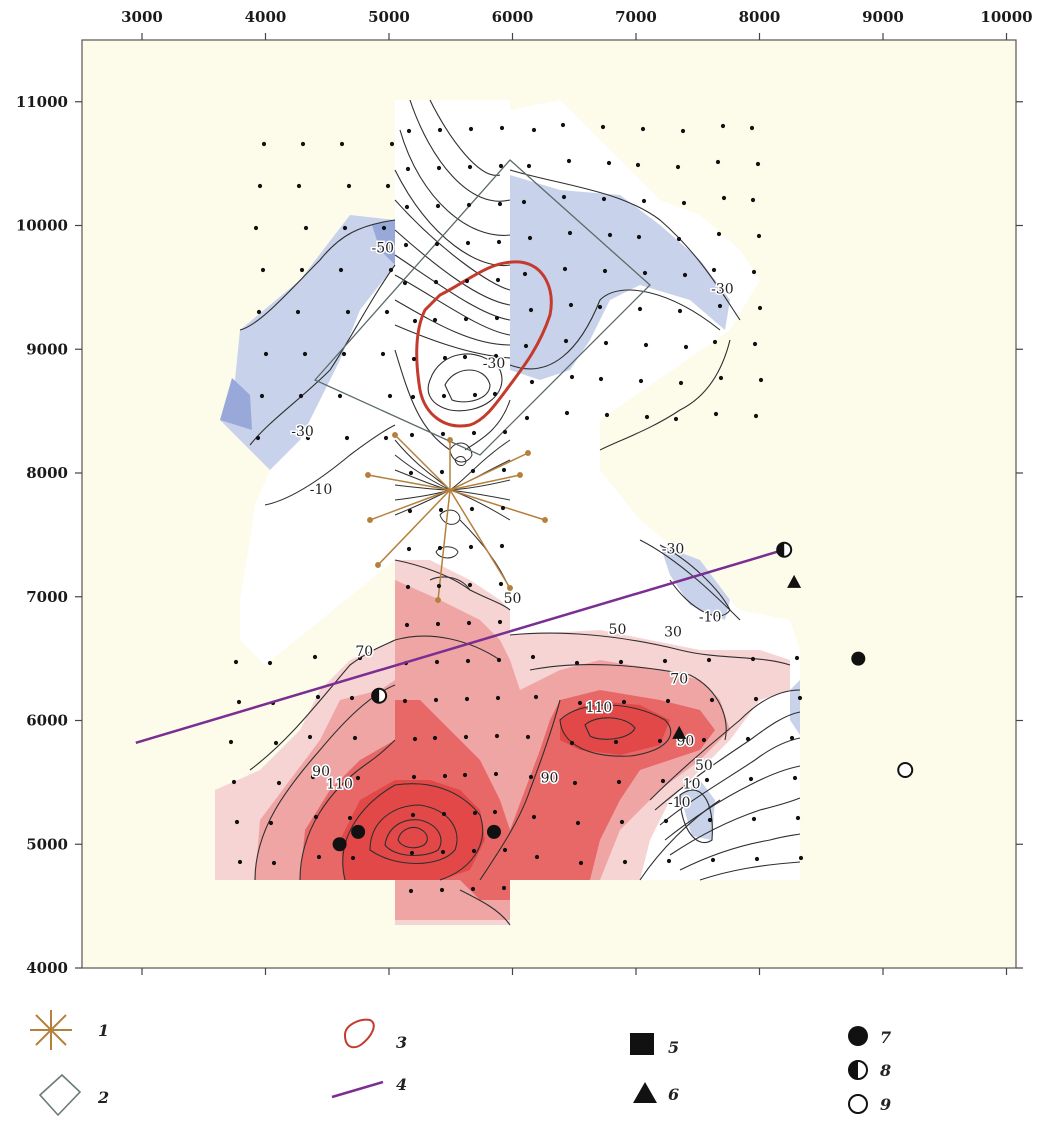 The width and height of the screenshot is (1041, 1128). What do you see at coordinates (456, 517) in the screenshot?
I see `radial-profiles` at bounding box center [456, 517].